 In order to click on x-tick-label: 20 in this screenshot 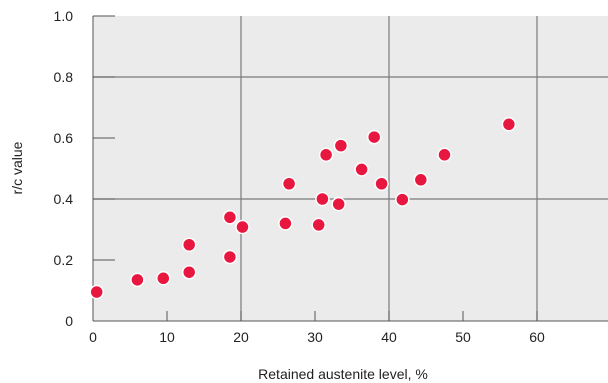, I will do `click(241, 337)`.